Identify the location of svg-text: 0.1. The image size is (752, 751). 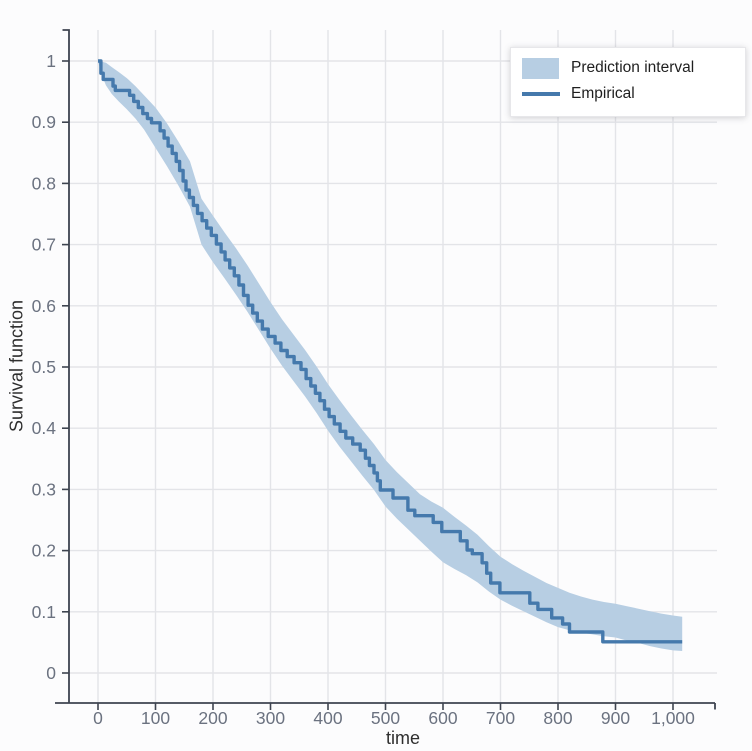
(44, 612).